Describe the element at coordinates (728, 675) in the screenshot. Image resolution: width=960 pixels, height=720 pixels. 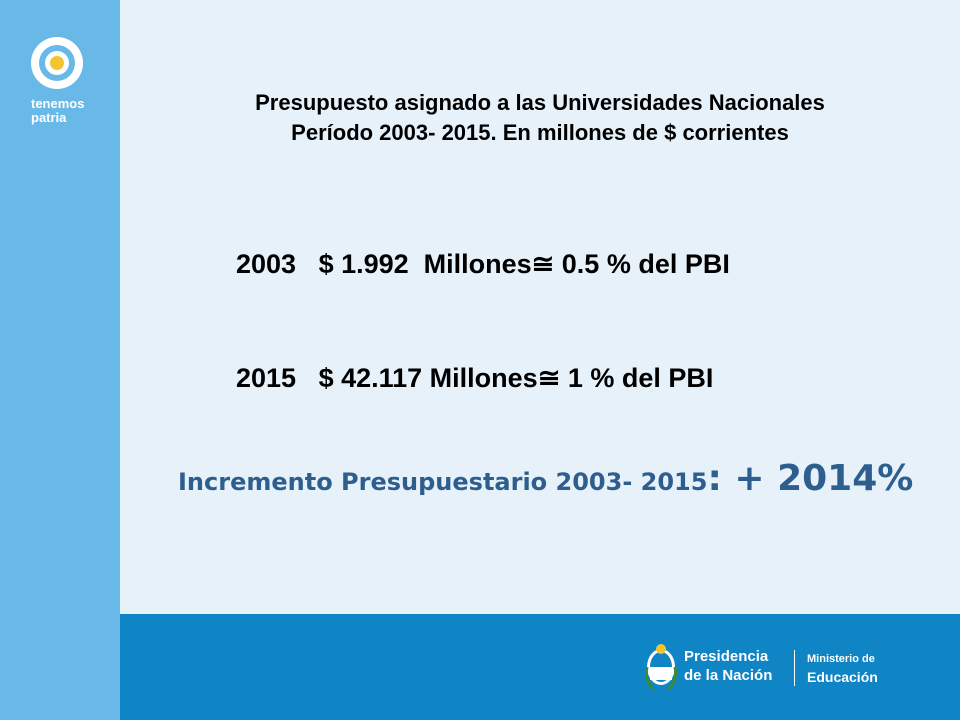
I see `presidencia-line-2: de la Nación` at that location.